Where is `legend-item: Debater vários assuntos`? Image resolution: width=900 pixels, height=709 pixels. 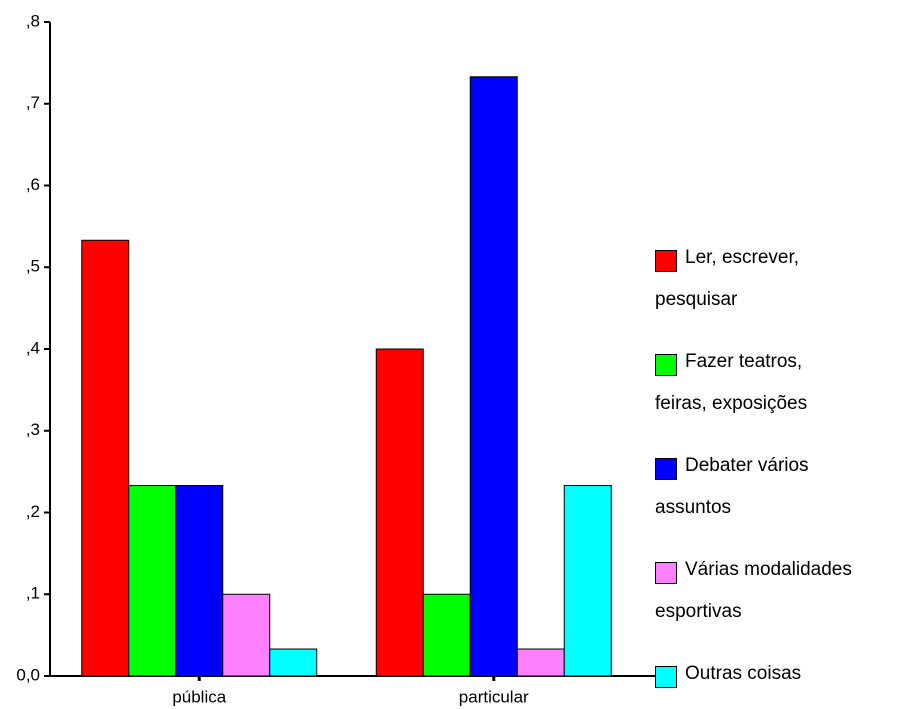 legend-item: Debater vários assuntos is located at coordinates (755, 487).